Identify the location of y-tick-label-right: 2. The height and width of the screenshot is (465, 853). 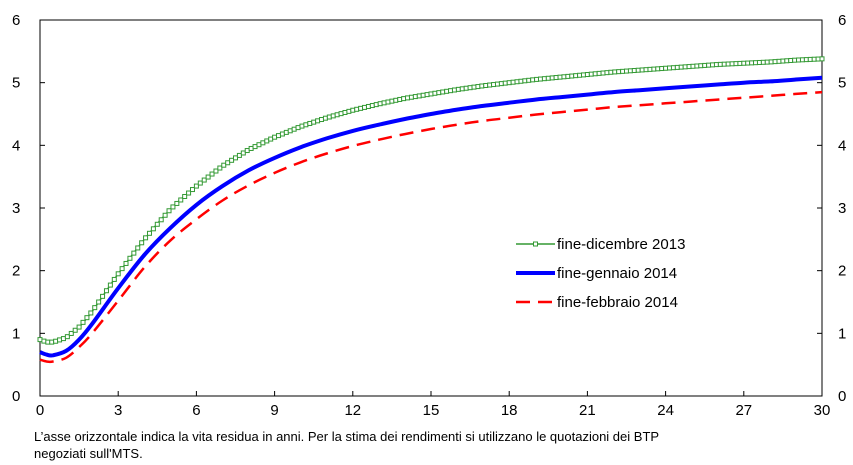
(842, 271).